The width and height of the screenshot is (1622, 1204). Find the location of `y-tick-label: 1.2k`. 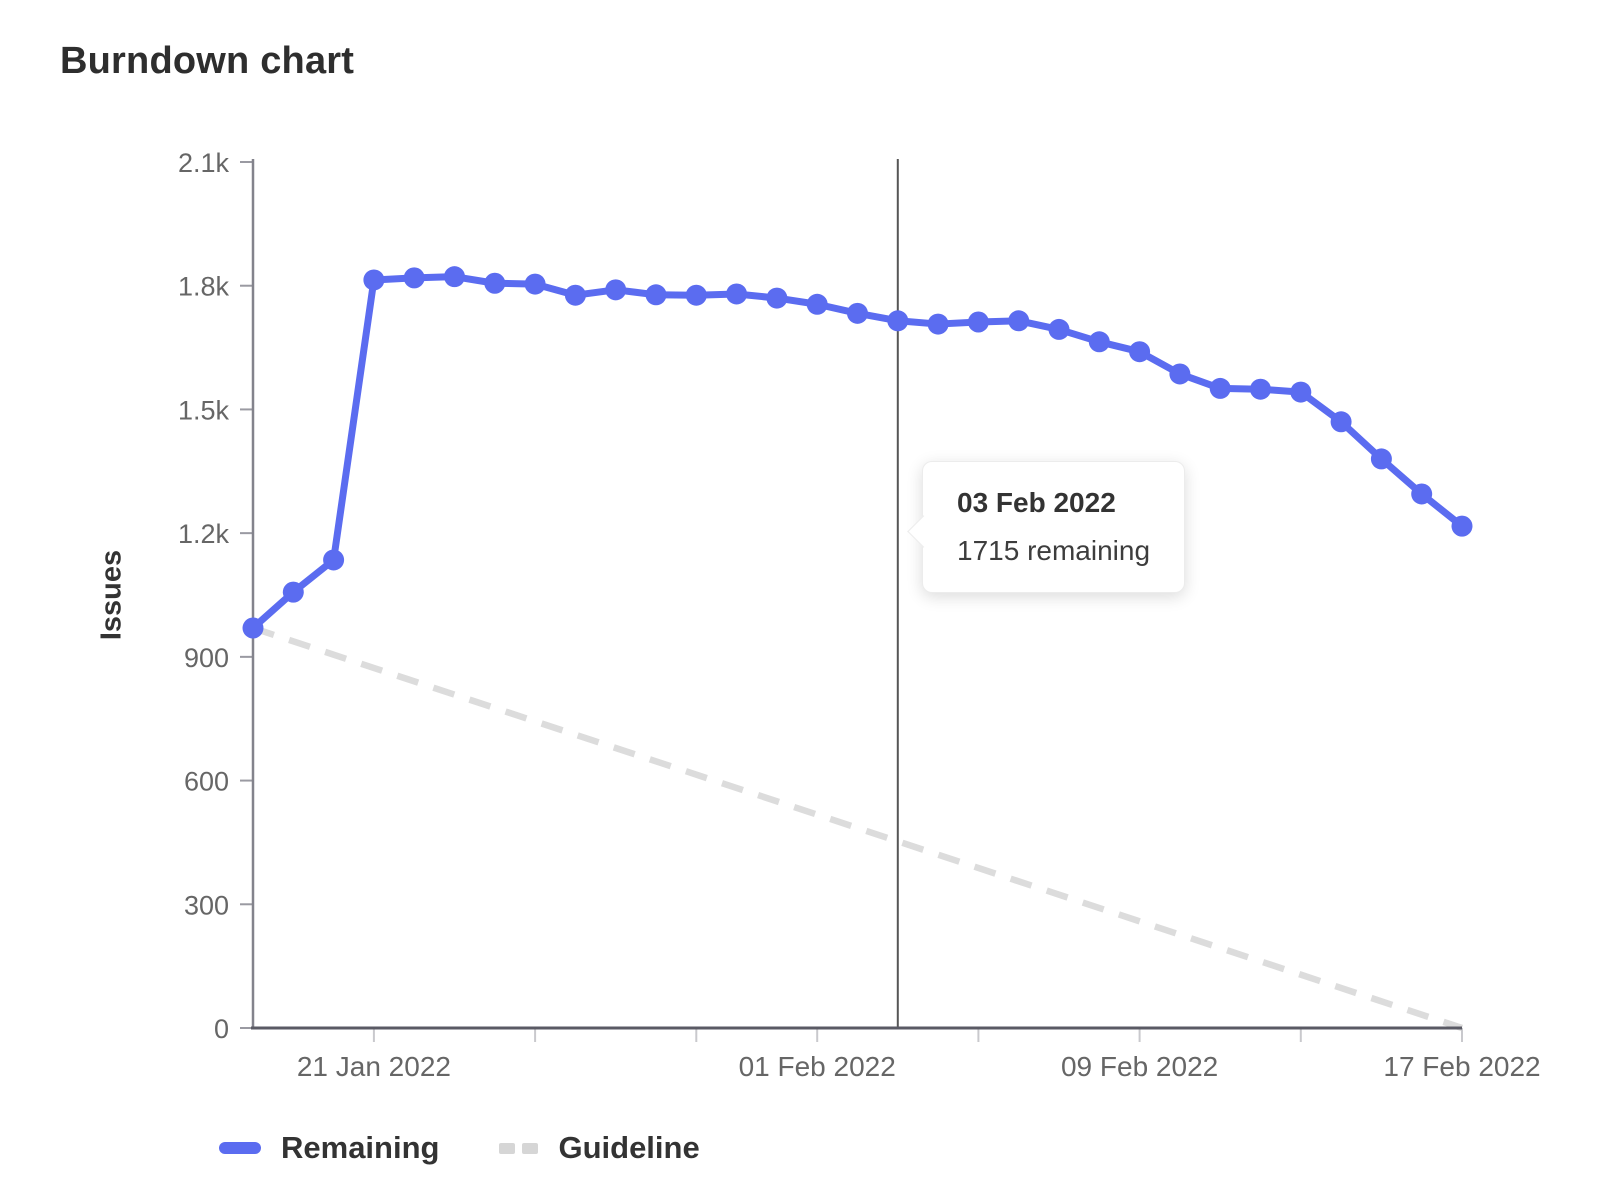

y-tick-label: 1.2k is located at coordinates (204, 534).